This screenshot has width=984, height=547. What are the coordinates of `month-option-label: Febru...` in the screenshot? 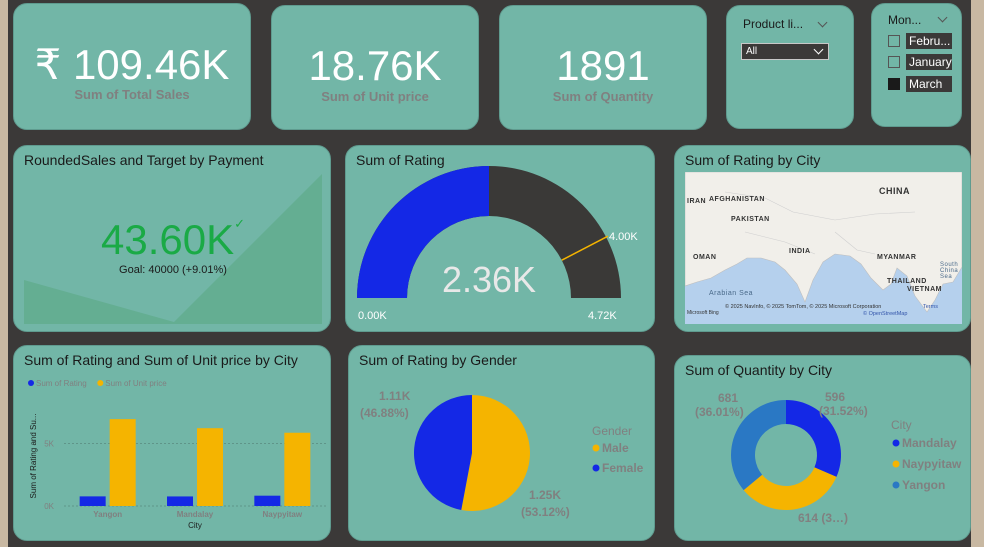 It's located at (929, 41).